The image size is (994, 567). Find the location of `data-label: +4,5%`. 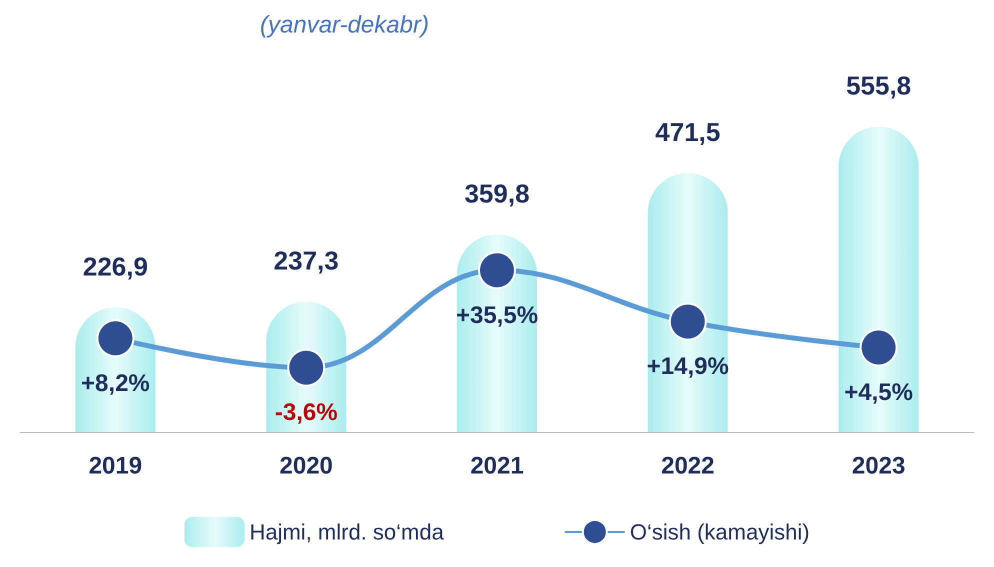

data-label: +4,5% is located at coordinates (878, 392).